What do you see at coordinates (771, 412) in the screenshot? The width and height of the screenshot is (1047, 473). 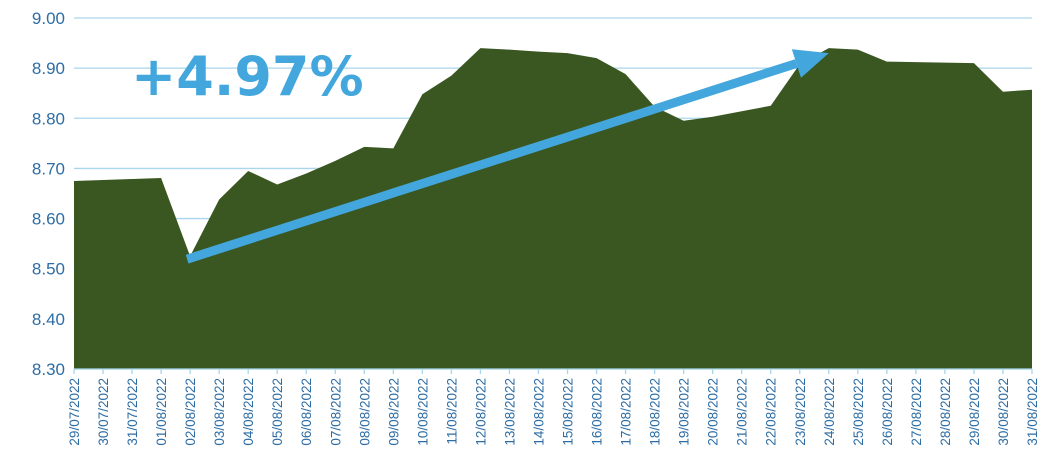 I see `x-tick-label: 22/08/2022` at bounding box center [771, 412].